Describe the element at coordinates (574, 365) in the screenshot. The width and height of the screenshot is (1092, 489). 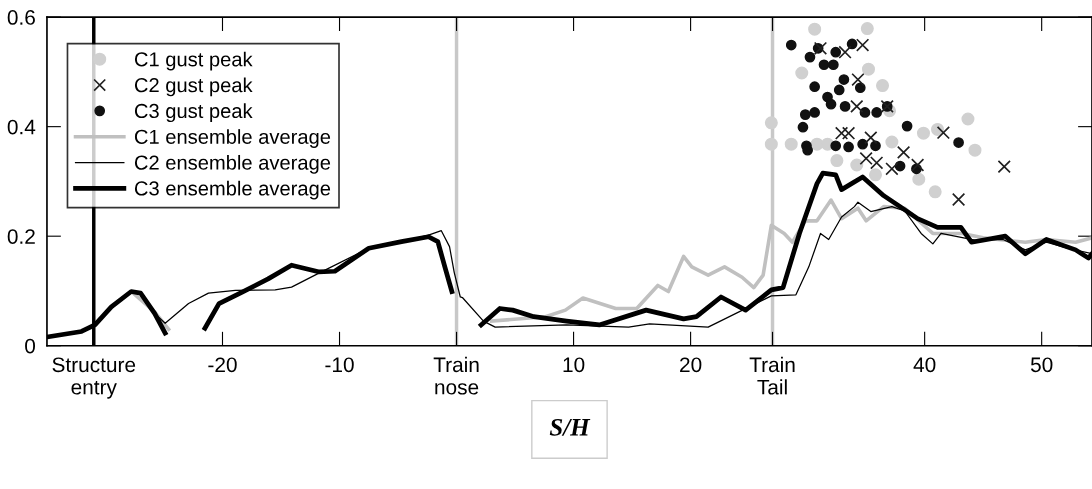
I see `x-tick-label: 10` at that location.